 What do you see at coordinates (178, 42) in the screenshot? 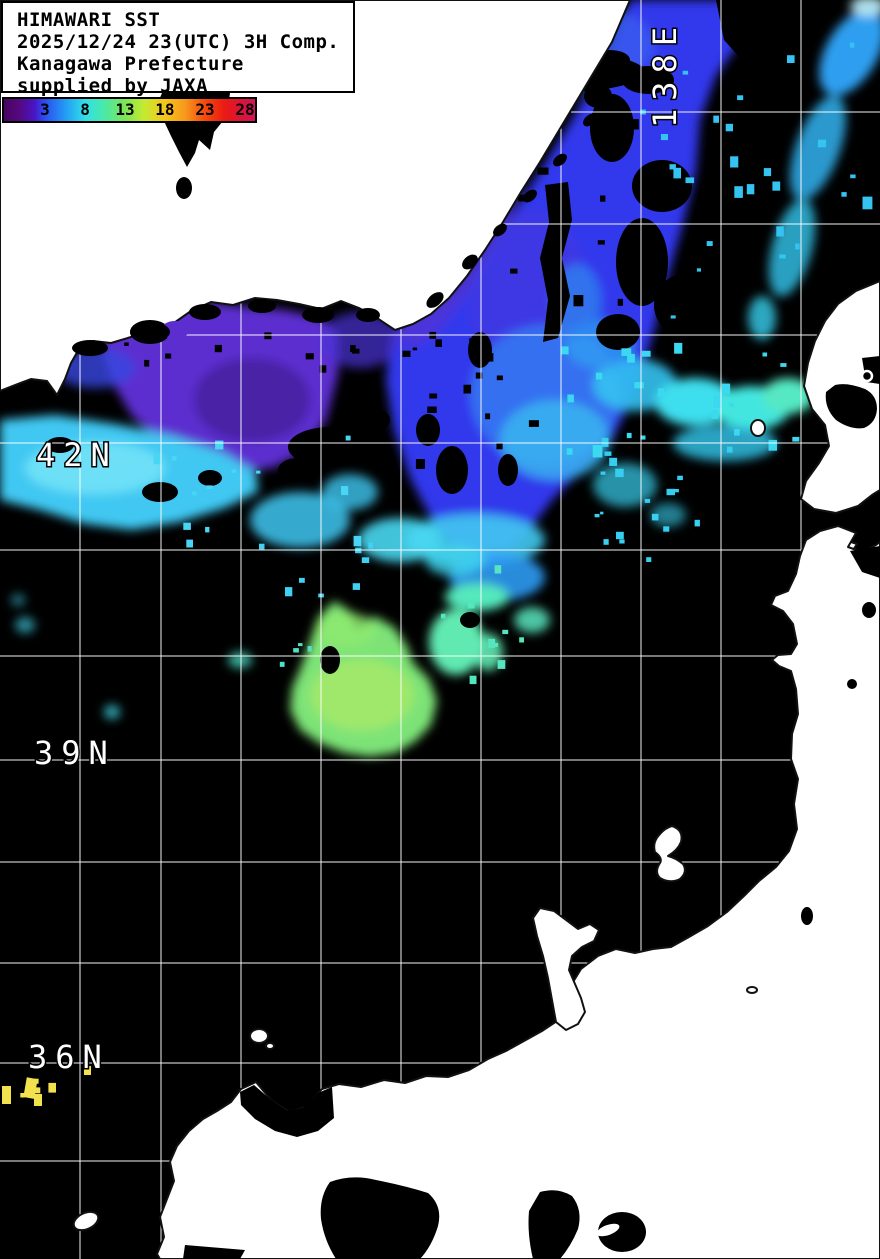
I see `timestamp: 2025/12/24 23(UTC) 3H Comp.` at bounding box center [178, 42].